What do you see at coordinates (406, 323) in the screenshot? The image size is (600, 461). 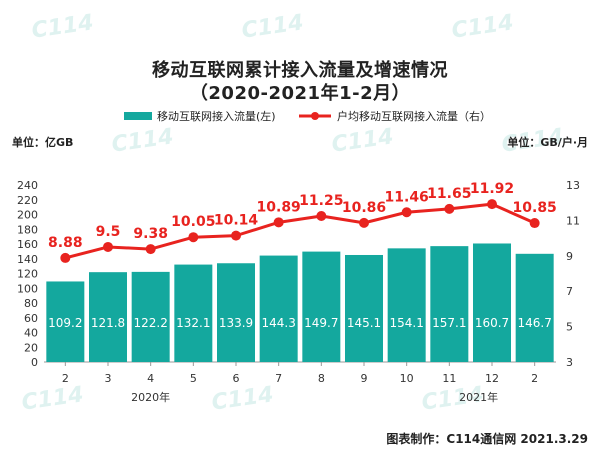 I see `bar-value-label: 154.1` at bounding box center [406, 323].